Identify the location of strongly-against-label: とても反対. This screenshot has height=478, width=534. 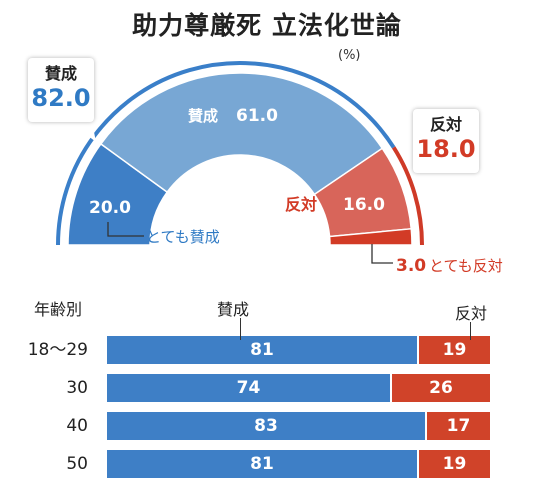
(466, 266).